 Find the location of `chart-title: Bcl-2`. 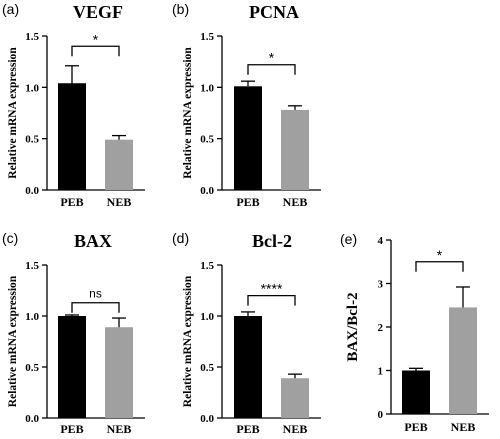

chart-title: Bcl-2 is located at coordinates (272, 241).